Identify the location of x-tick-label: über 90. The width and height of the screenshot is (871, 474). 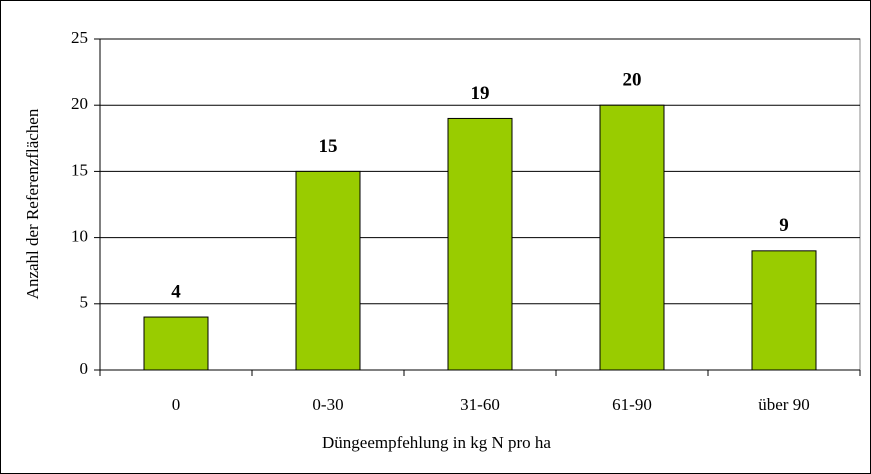
(783, 404).